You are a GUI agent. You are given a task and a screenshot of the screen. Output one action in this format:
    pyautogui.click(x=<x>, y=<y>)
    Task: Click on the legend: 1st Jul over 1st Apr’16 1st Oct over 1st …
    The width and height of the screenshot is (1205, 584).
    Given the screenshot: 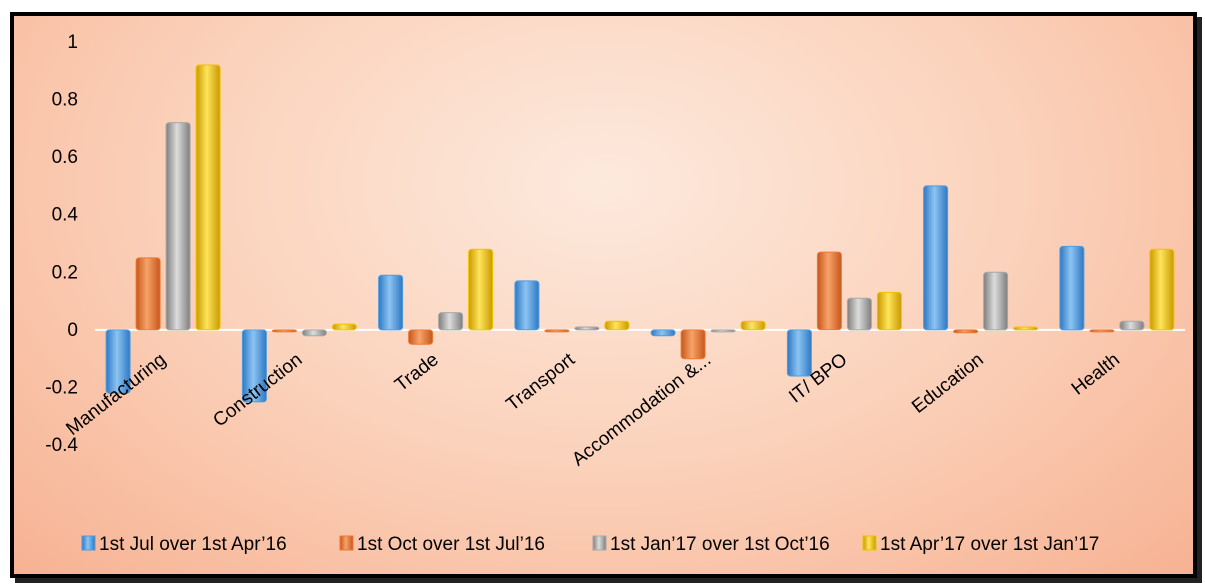 What is the action you would take?
    pyautogui.click(x=590, y=544)
    